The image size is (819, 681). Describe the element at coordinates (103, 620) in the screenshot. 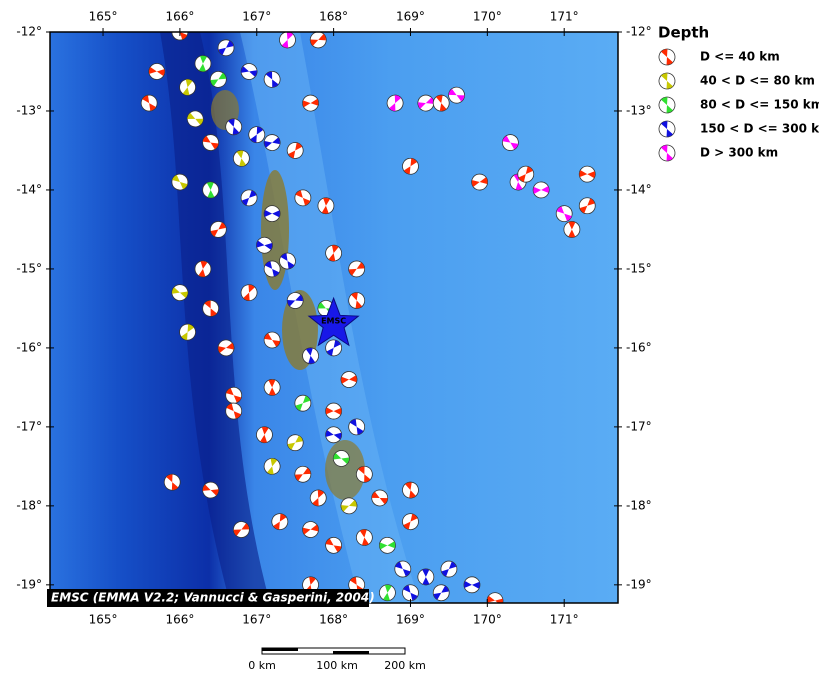

I see `x-tick-label: 165°` at that location.